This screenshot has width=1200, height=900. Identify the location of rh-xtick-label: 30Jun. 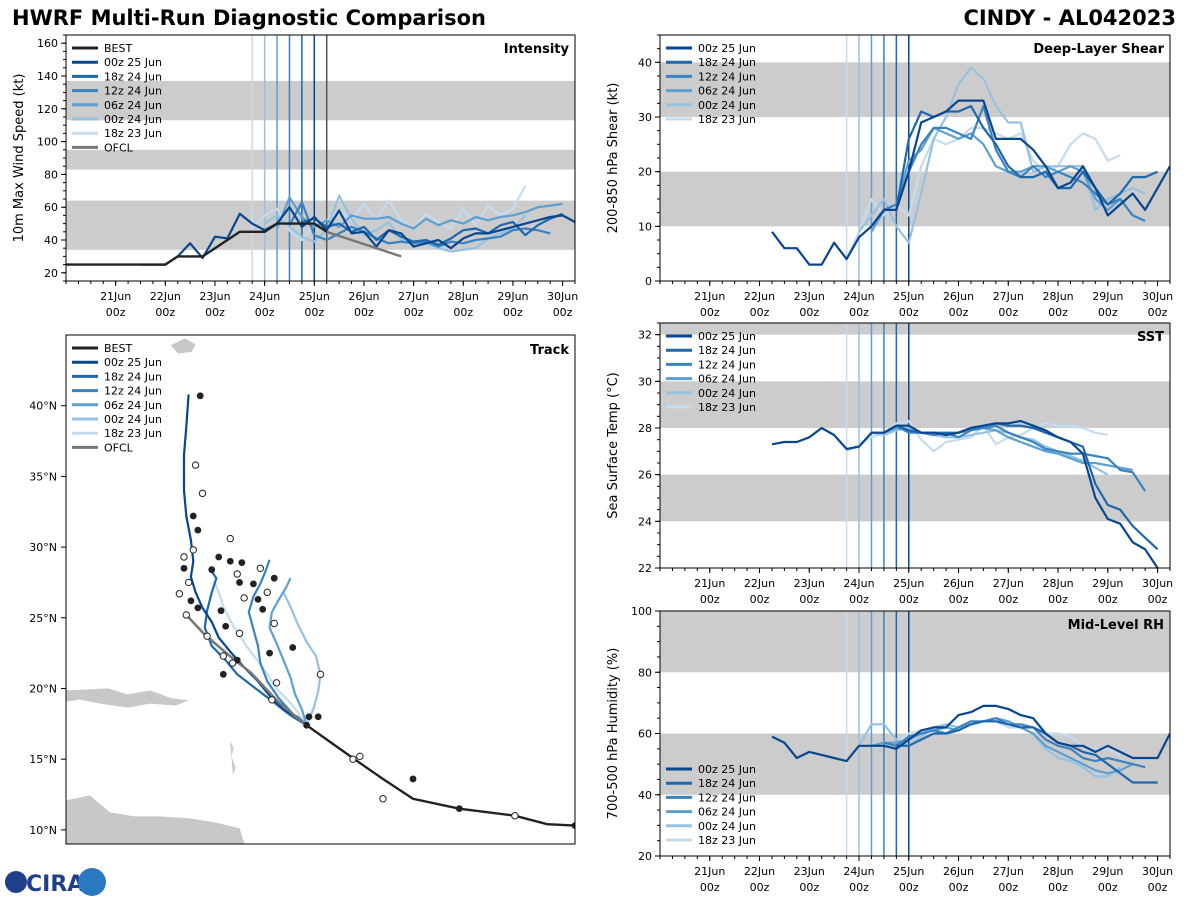
(1157, 871).